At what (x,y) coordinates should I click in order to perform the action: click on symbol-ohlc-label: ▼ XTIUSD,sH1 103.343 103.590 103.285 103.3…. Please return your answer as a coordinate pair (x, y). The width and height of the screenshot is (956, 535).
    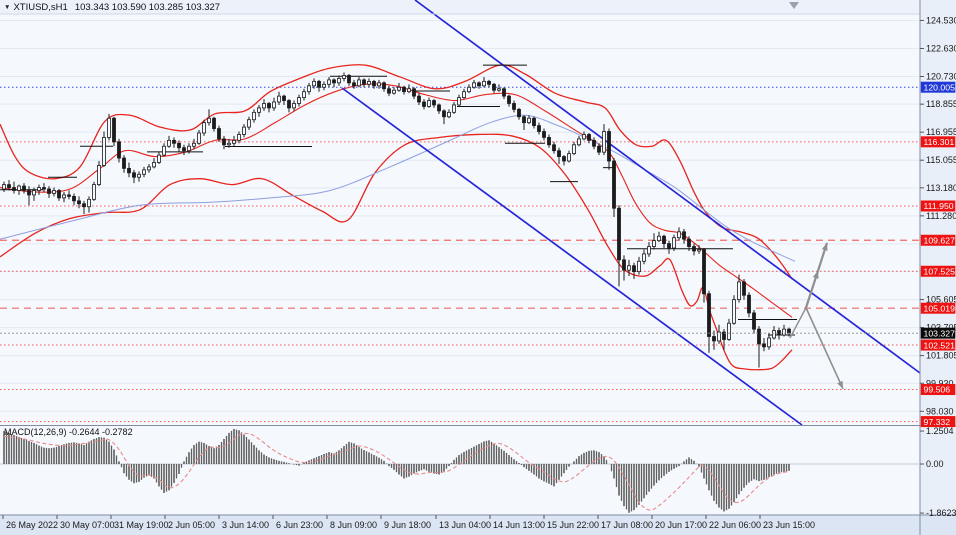
    Looking at the image, I should click on (112, 7).